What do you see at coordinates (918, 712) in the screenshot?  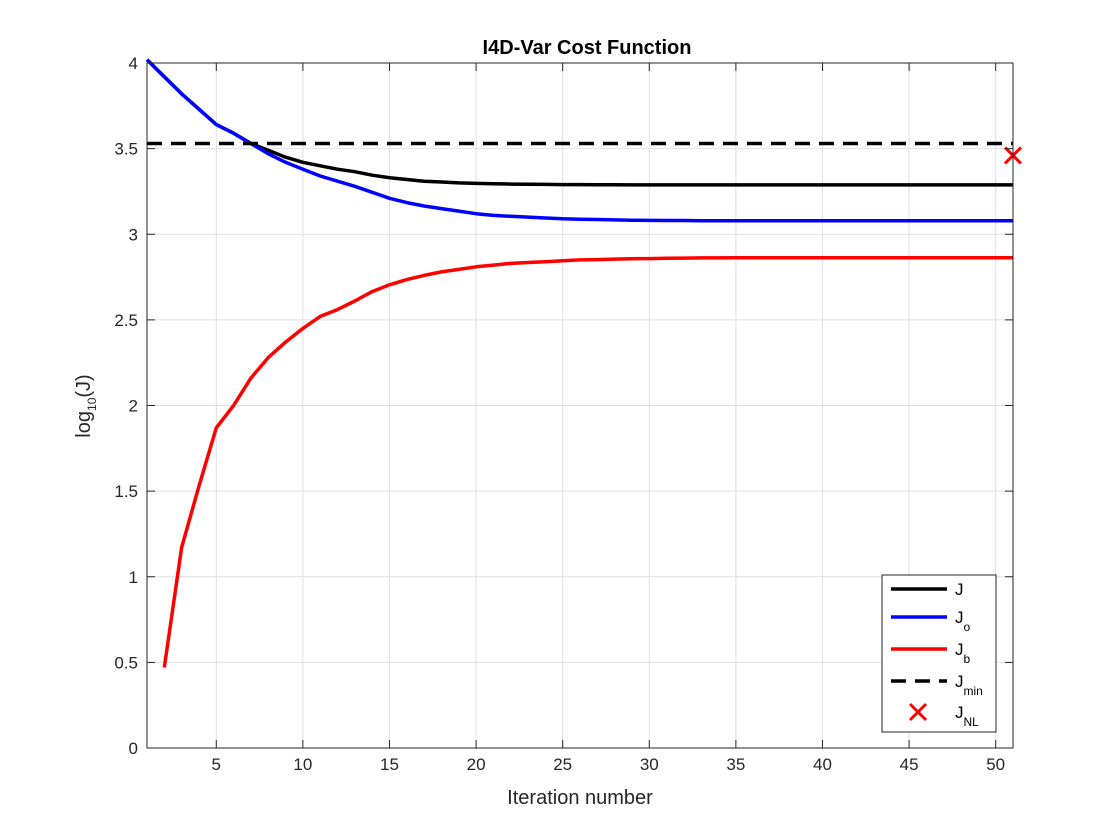 I see `legend-jnl-marker` at bounding box center [918, 712].